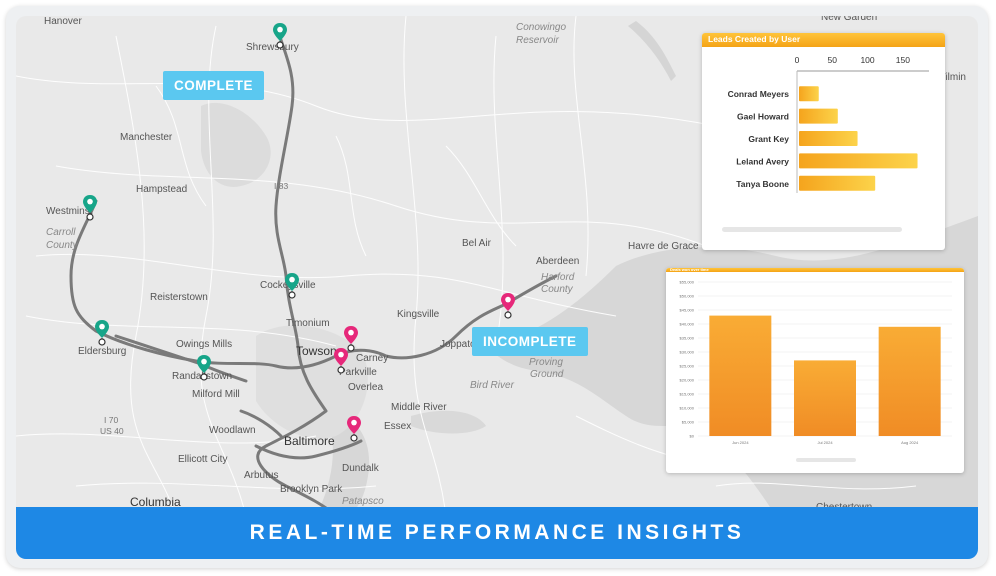 This screenshot has width=996, height=576. I want to click on category-label: Jul 2024, so click(825, 442).